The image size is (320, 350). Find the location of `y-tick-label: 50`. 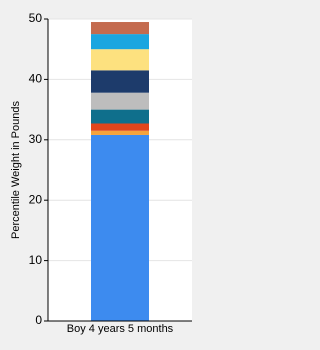

y-tick-label: 50 is located at coordinates (36, 18).